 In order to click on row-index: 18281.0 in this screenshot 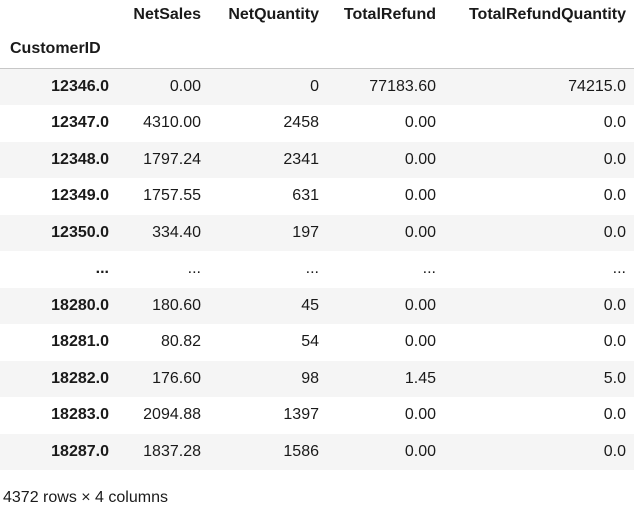, I will do `click(80, 342)`.